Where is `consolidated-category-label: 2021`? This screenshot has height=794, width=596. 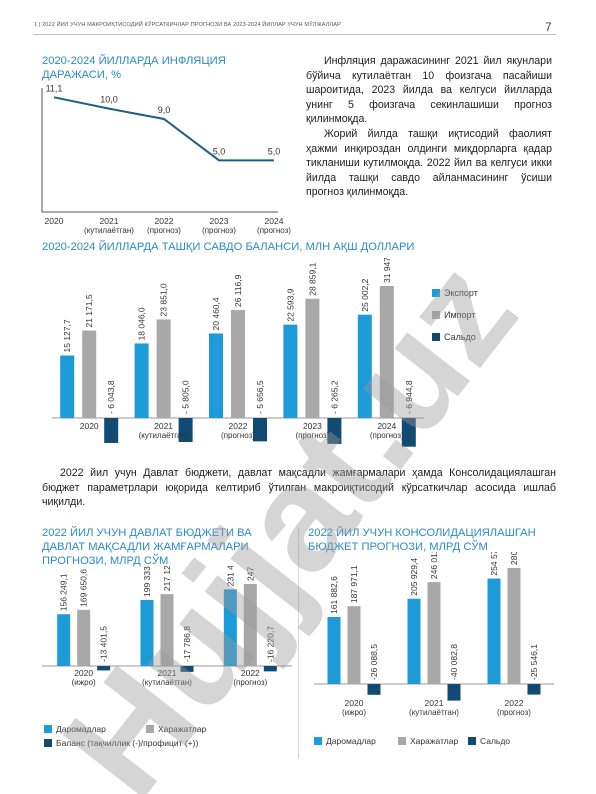
consolidated-category-label: 2021 is located at coordinates (434, 703).